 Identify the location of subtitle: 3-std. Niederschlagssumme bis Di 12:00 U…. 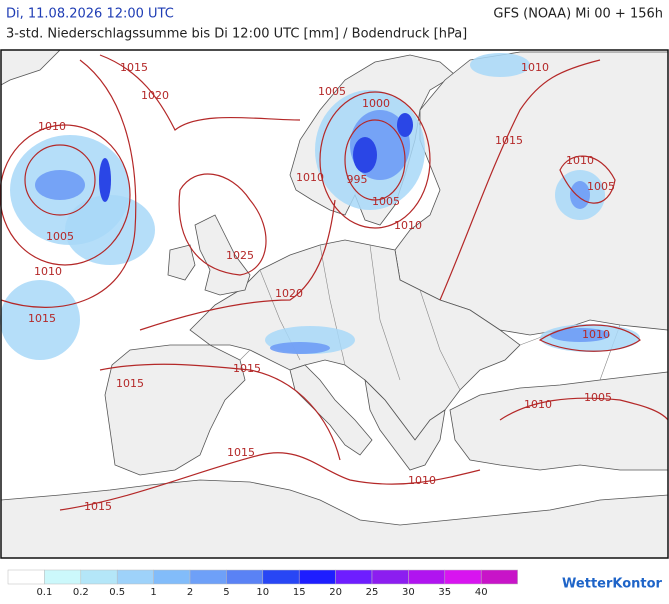
(236, 34).